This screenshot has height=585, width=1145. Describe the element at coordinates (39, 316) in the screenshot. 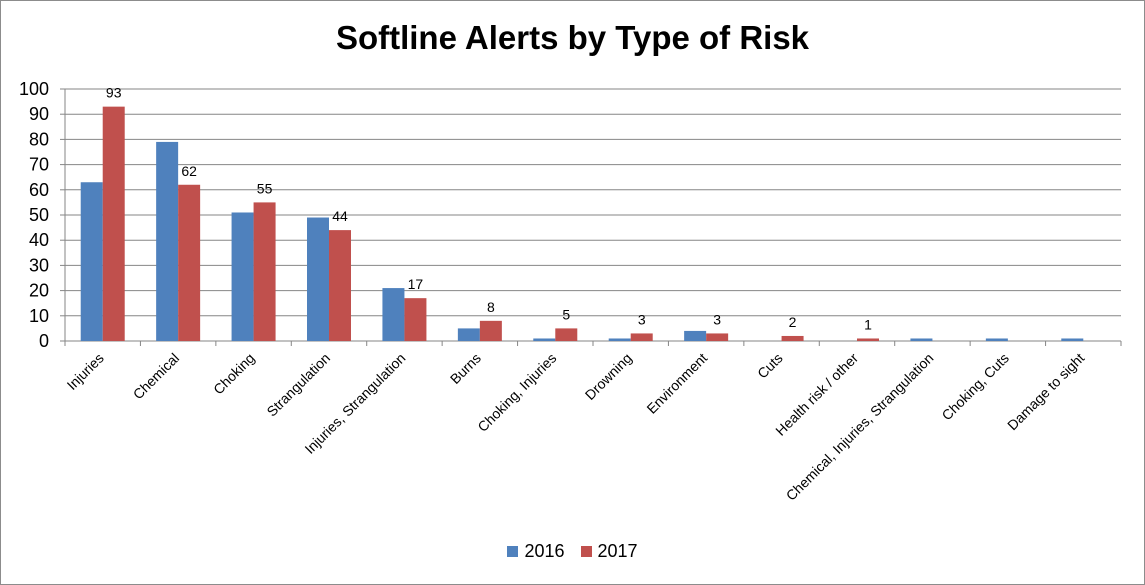

I see `y-tick-label: 10` at that location.